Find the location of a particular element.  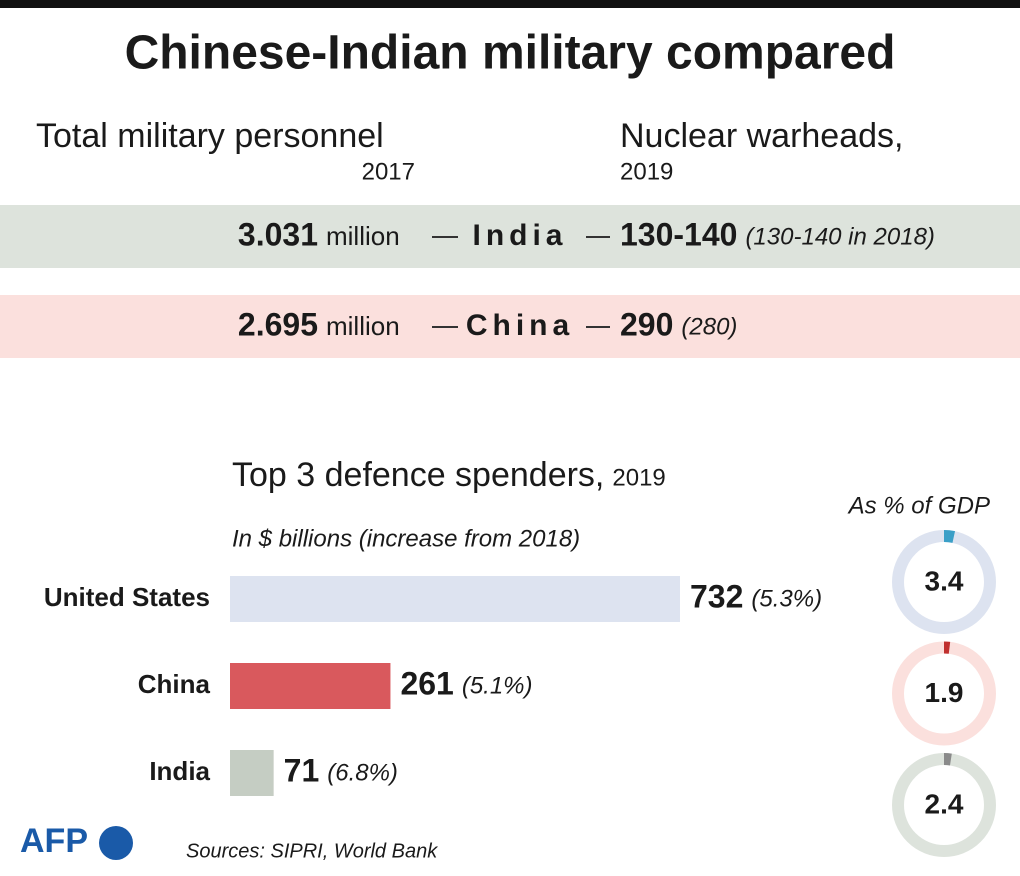

increase-label: (6.8%) is located at coordinates (362, 772).